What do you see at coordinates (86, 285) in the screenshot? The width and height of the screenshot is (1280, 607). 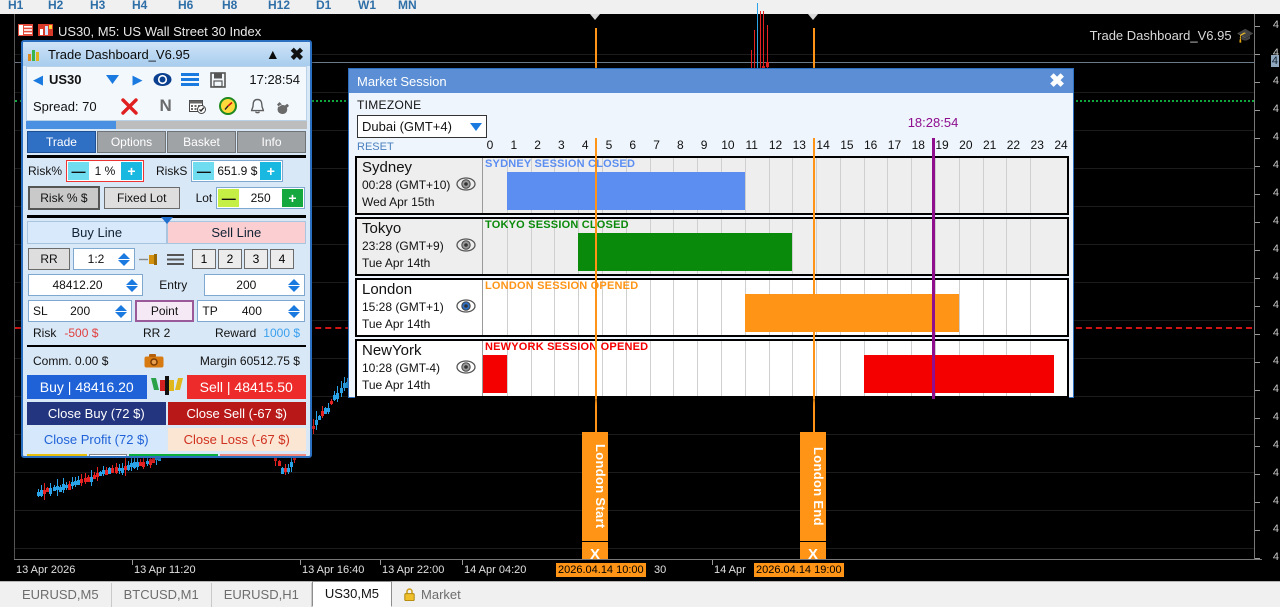 I see `entry-price-field: 48412.20` at bounding box center [86, 285].